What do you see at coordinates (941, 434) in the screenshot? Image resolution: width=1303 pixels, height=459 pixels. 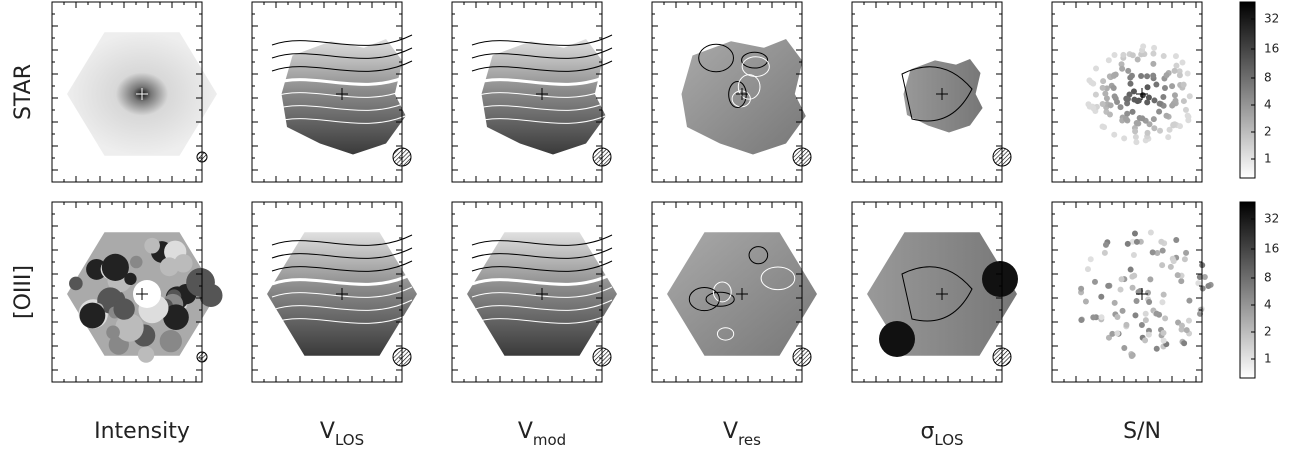 I see `column-label: σLOS` at bounding box center [941, 434].